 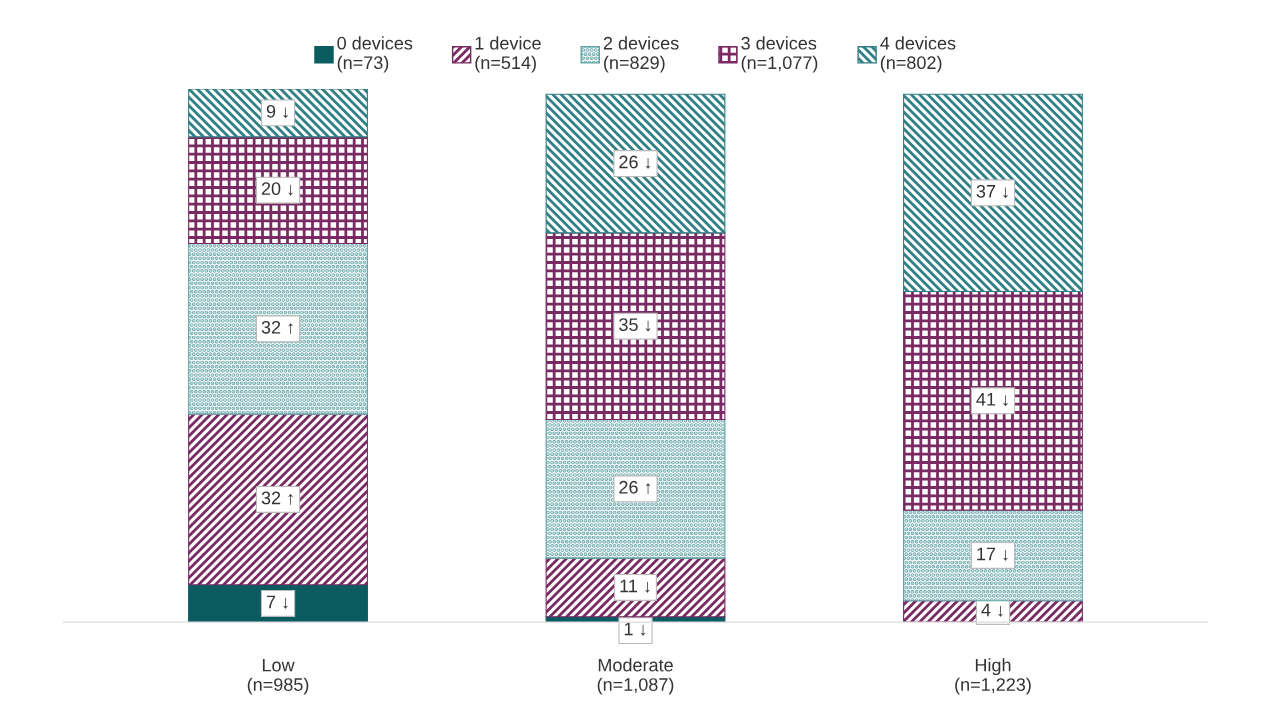 What do you see at coordinates (779, 54) in the screenshot?
I see `legend-label: 3 devices (n=1,077)` at bounding box center [779, 54].